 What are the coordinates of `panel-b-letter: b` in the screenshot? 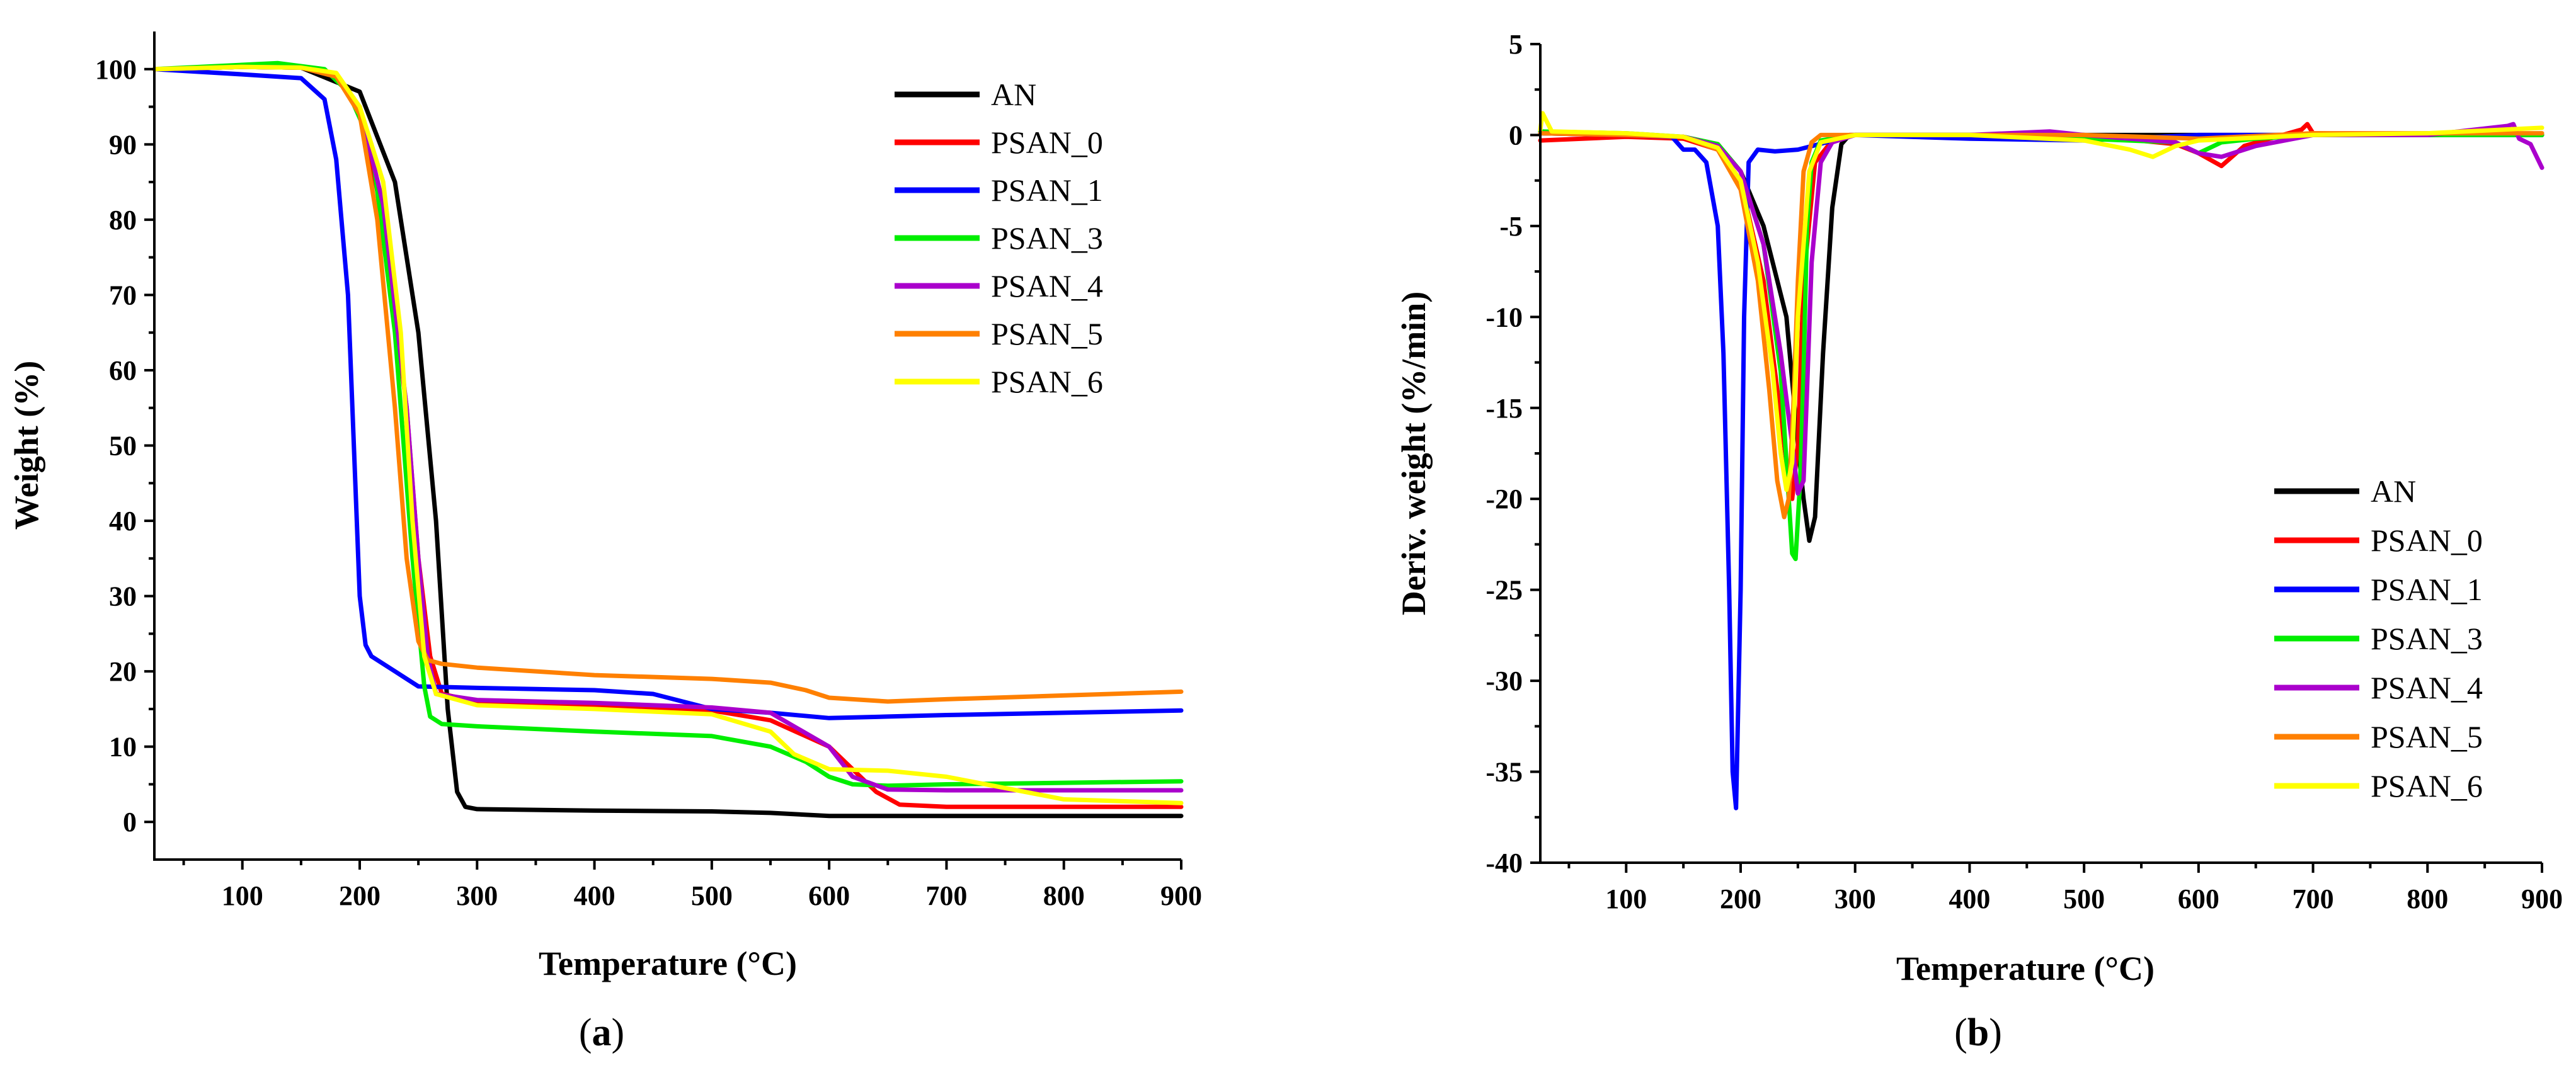 It's located at (1978, 1032).